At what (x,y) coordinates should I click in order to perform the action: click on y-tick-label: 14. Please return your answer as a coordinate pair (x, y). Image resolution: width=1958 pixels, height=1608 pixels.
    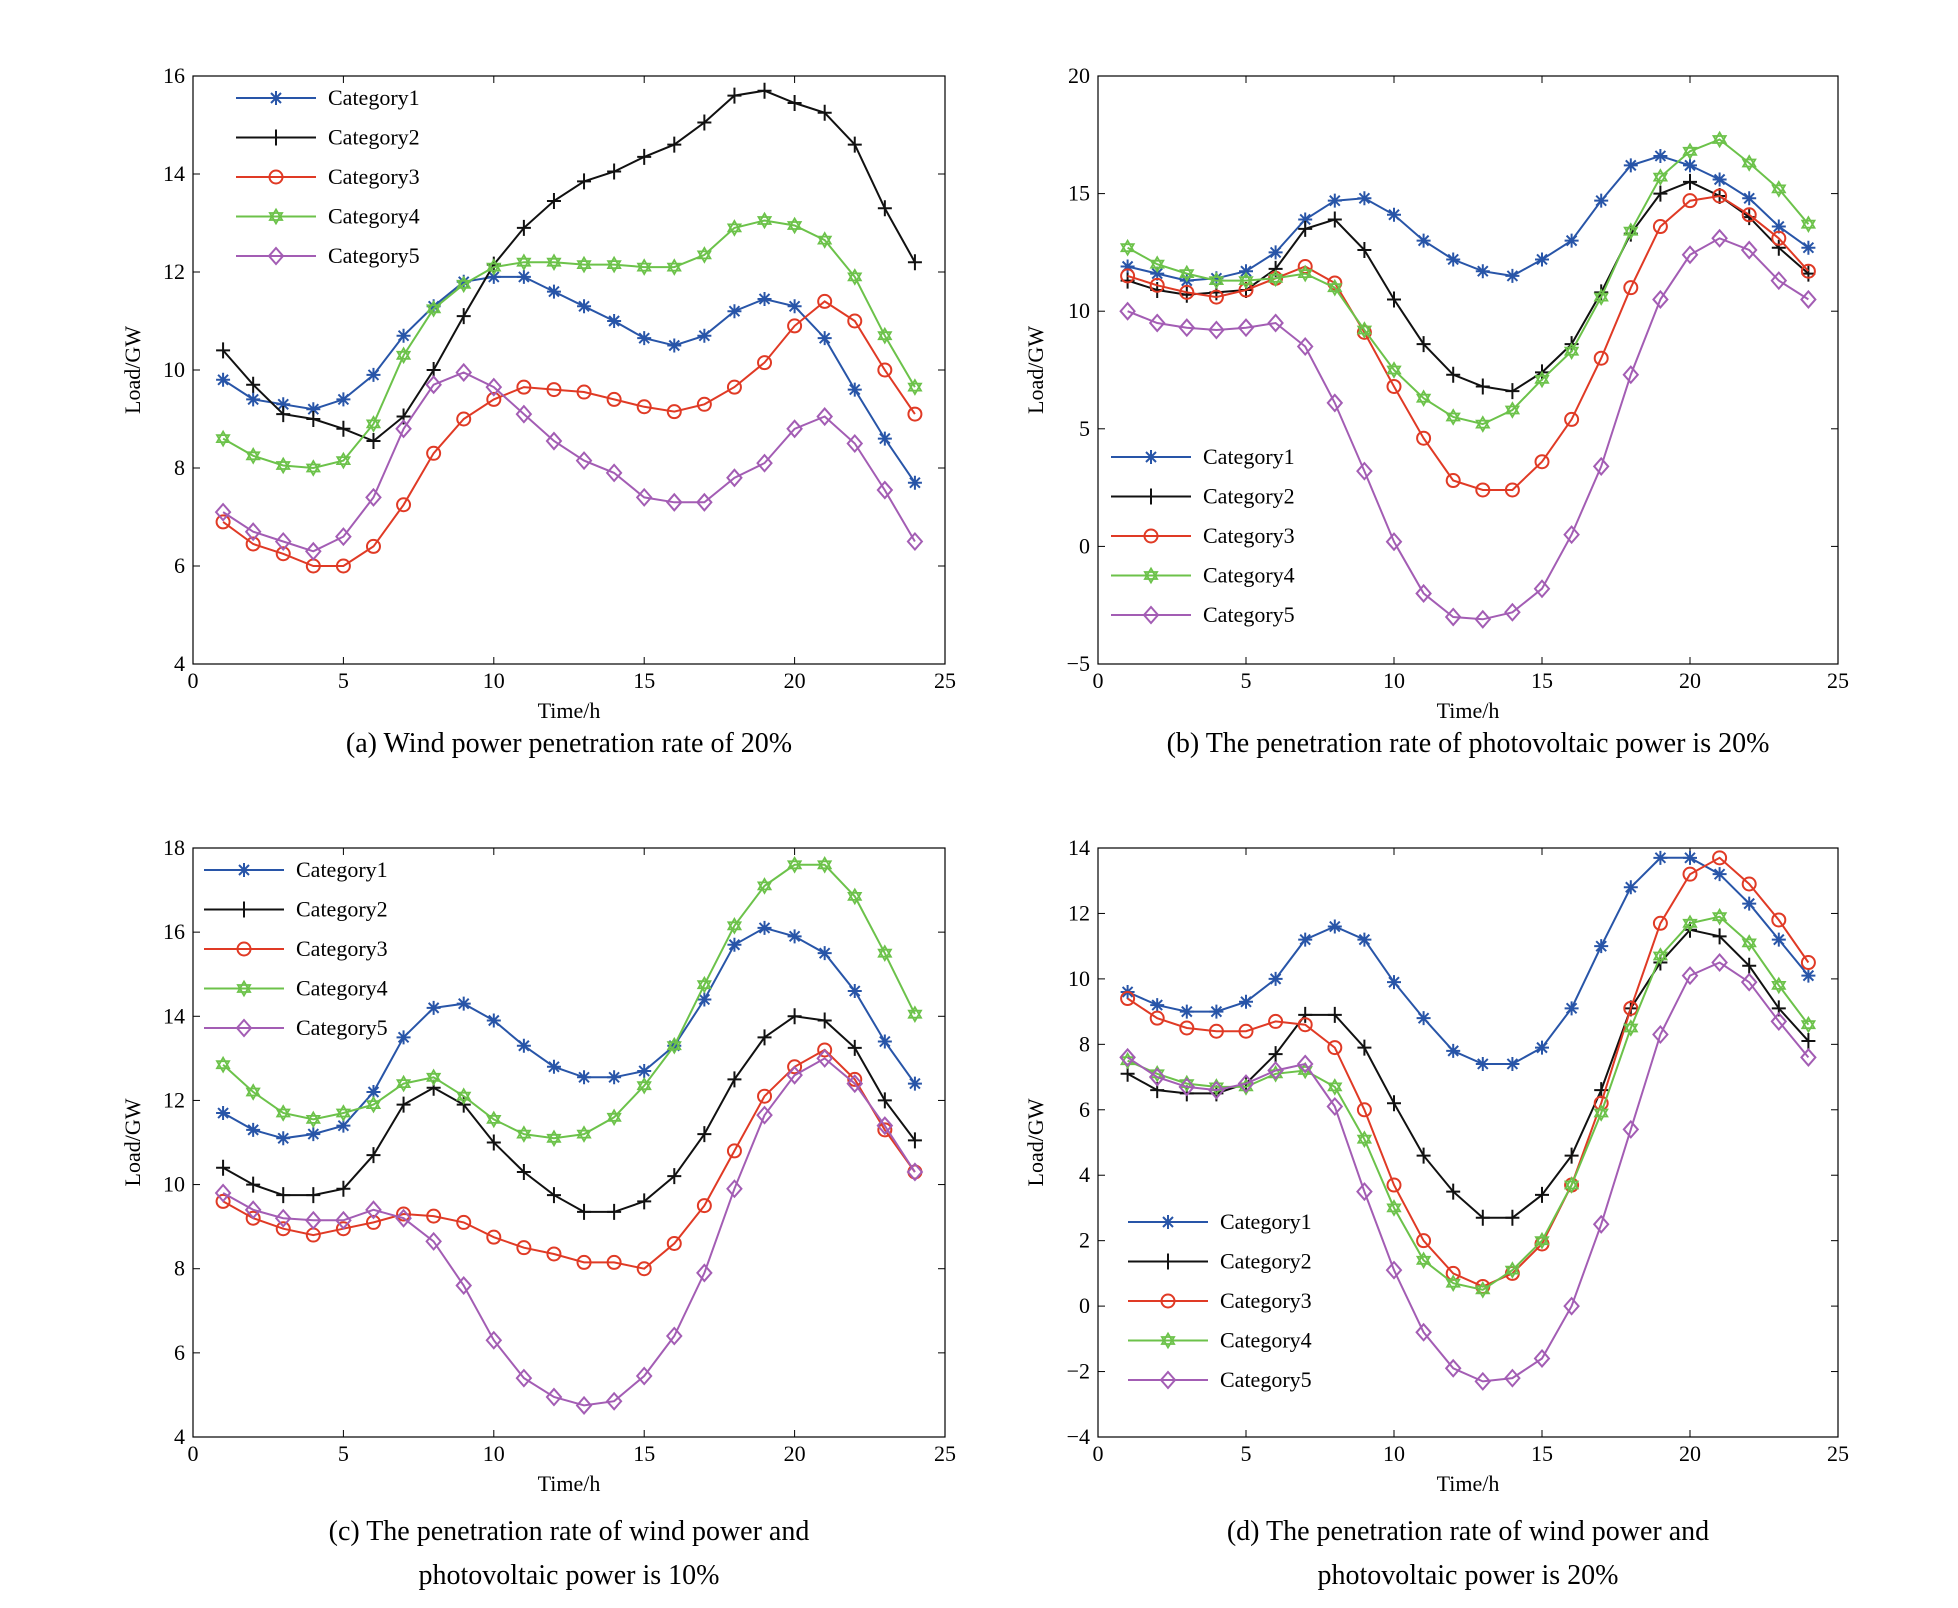
    Looking at the image, I should click on (174, 173).